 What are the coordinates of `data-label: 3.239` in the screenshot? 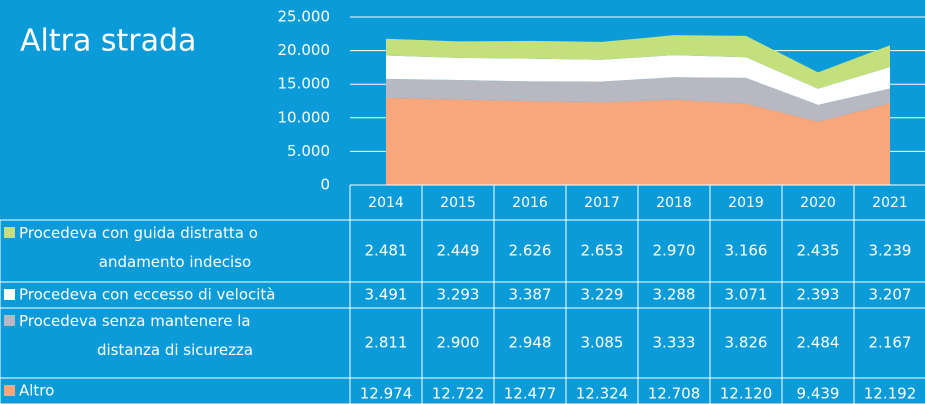 It's located at (890, 251).